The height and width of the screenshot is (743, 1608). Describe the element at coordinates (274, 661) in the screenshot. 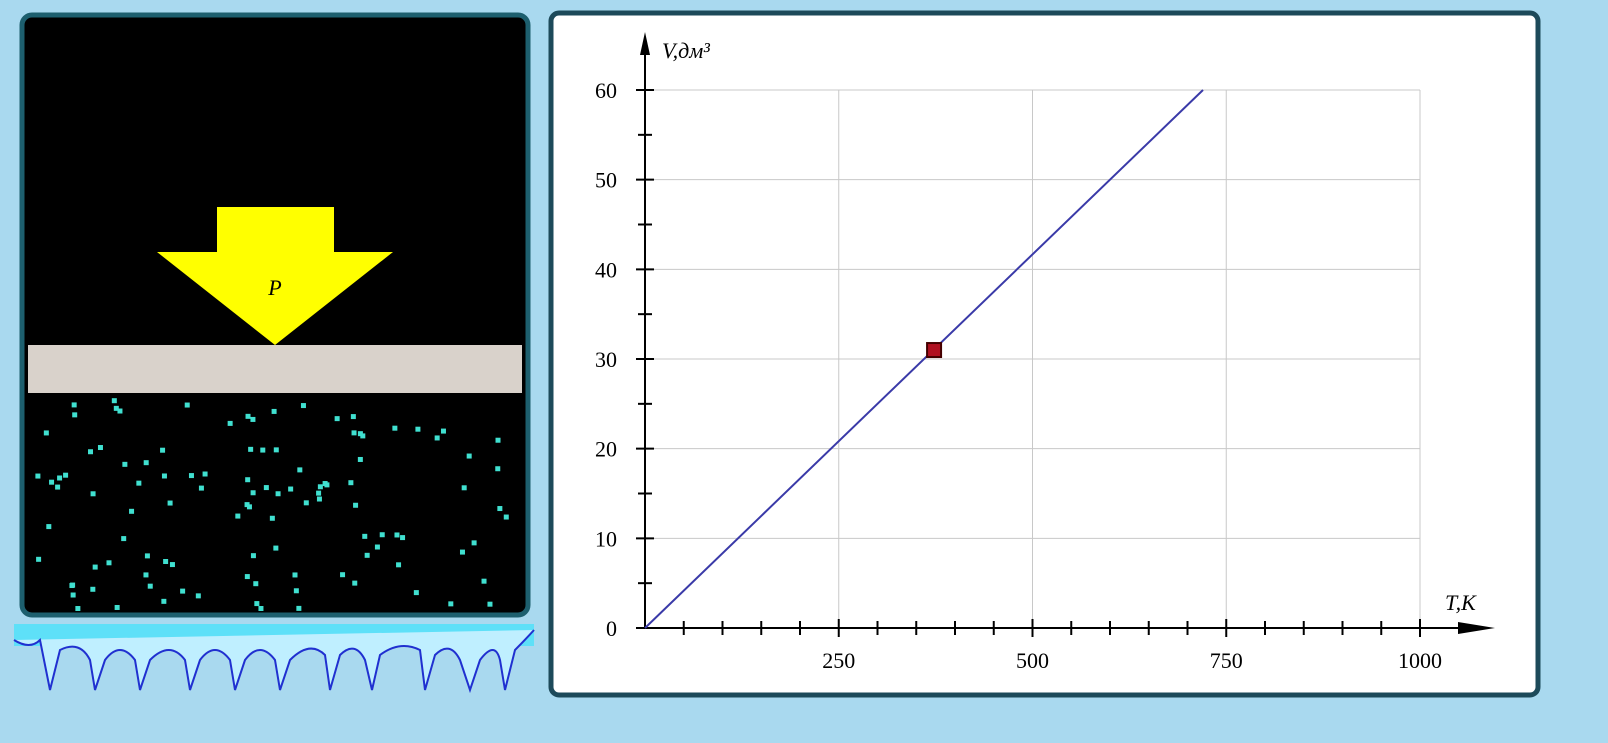

I see `ice-edge` at that location.